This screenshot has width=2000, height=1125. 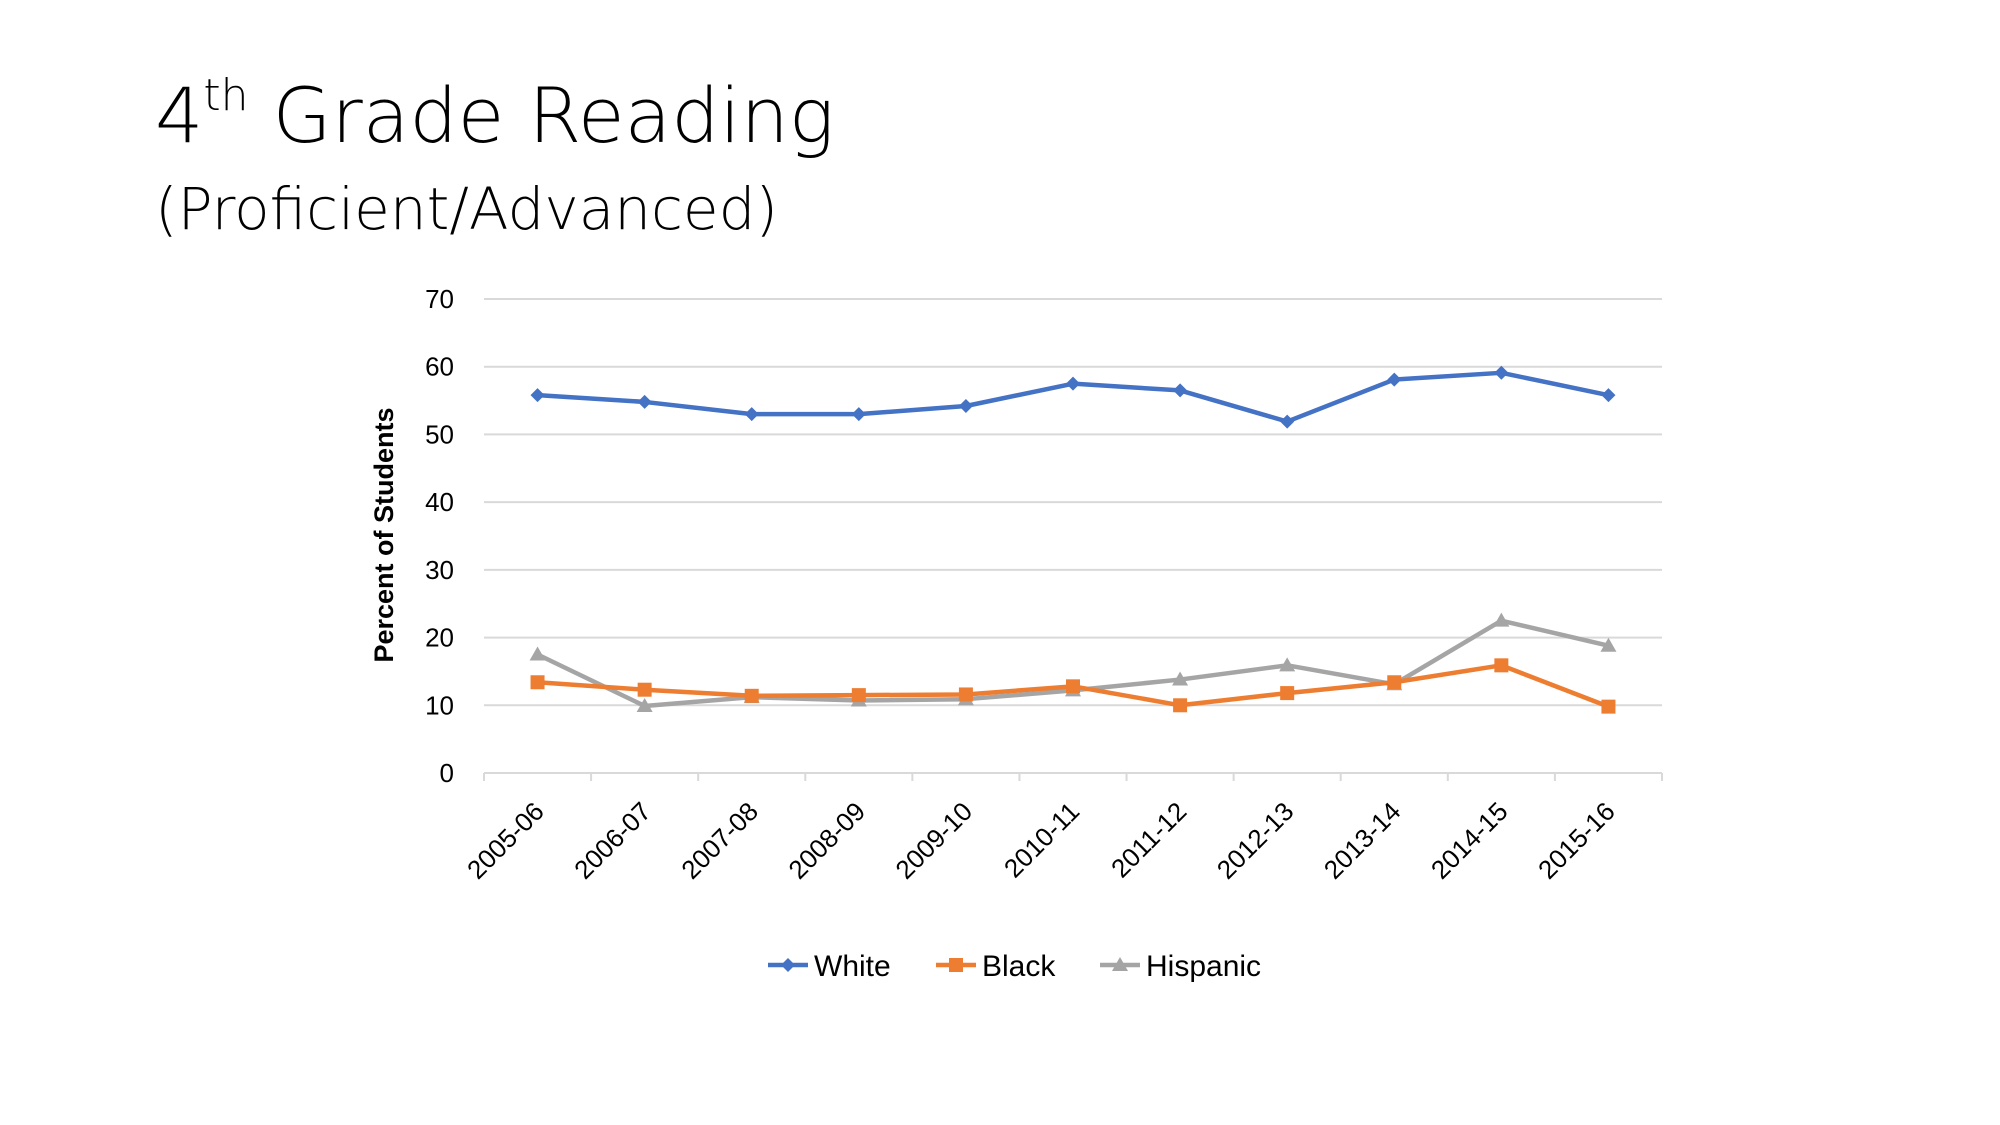 I want to click on legend-item-black: Black, so click(x=996, y=966).